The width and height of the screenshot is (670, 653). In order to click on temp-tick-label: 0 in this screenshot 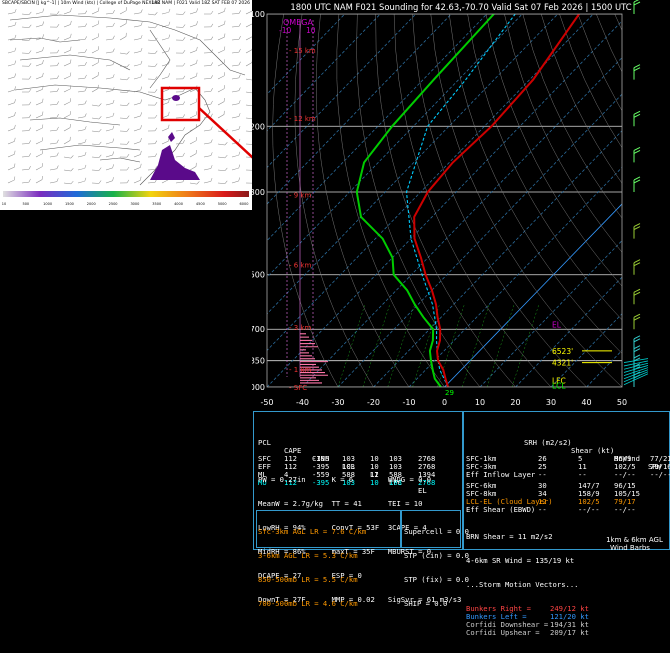, I will do `click(444, 402)`.